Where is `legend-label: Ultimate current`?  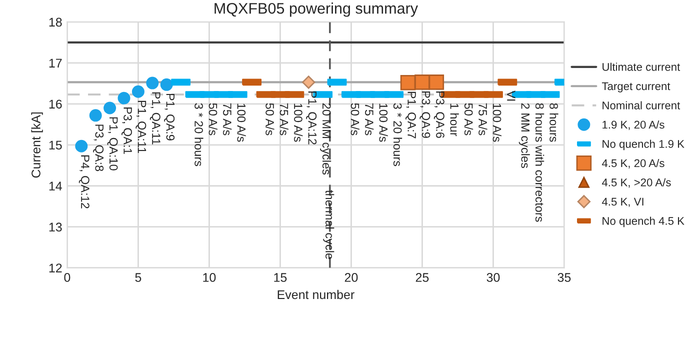
legend-label: Ultimate current is located at coordinates (641, 66).